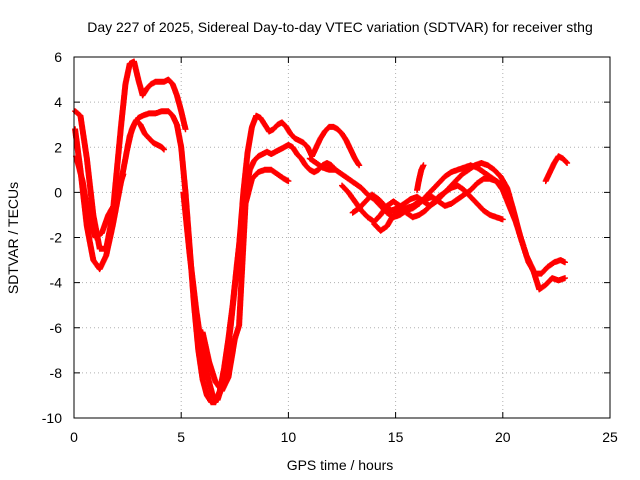 This screenshot has height=480, width=640. What do you see at coordinates (74, 437) in the screenshot?
I see `x-tick-label: 0` at bounding box center [74, 437].